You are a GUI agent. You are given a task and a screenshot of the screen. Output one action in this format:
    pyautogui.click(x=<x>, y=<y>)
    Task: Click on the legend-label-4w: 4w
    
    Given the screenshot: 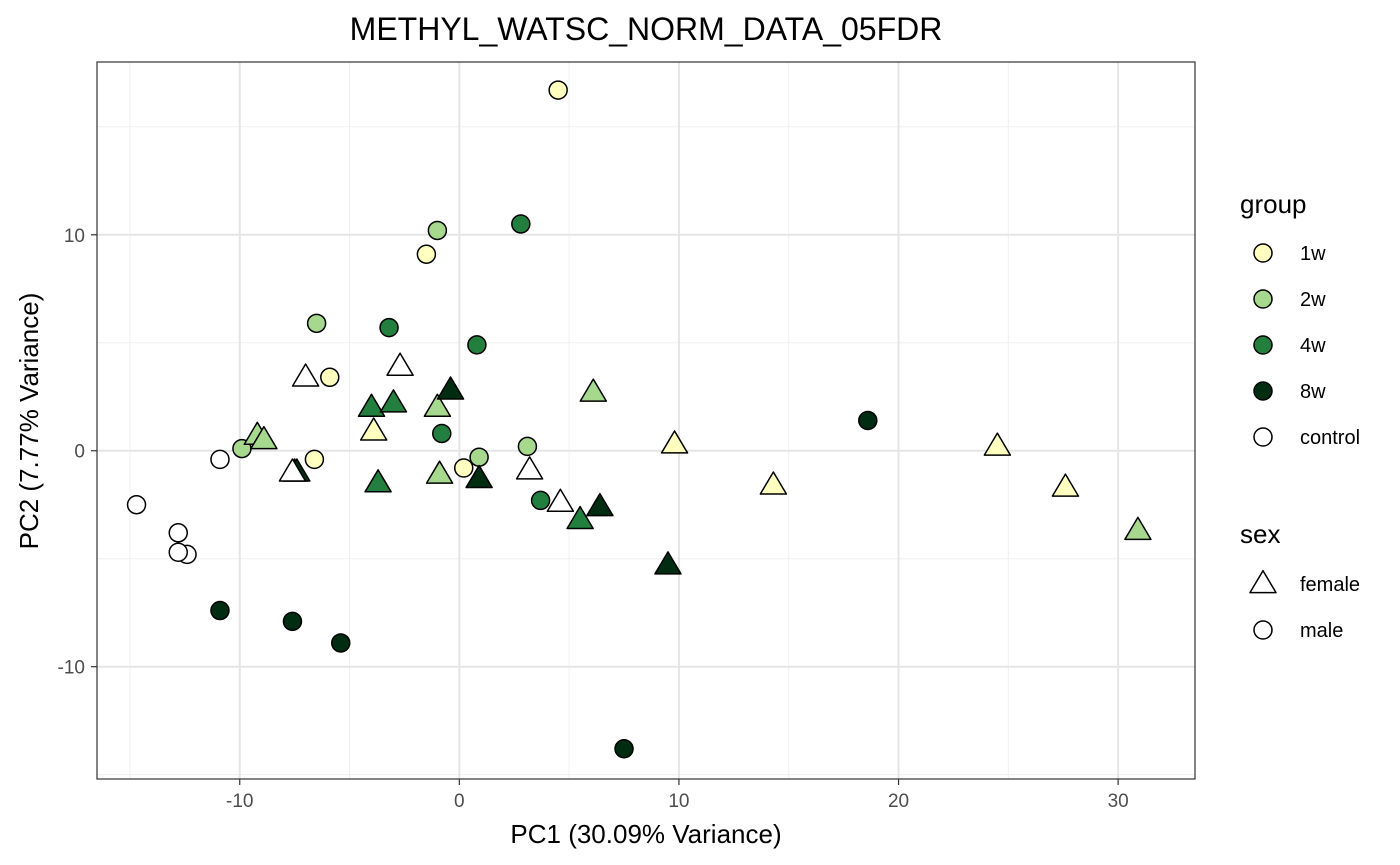 What is the action you would take?
    pyautogui.click(x=1313, y=346)
    